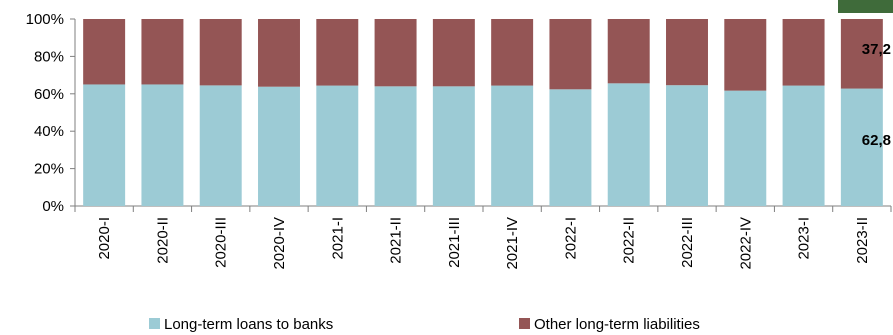 This screenshot has width=893, height=335. Describe the element at coordinates (220, 145) in the screenshot. I see `bar-segment-loans-2020-III` at that location.